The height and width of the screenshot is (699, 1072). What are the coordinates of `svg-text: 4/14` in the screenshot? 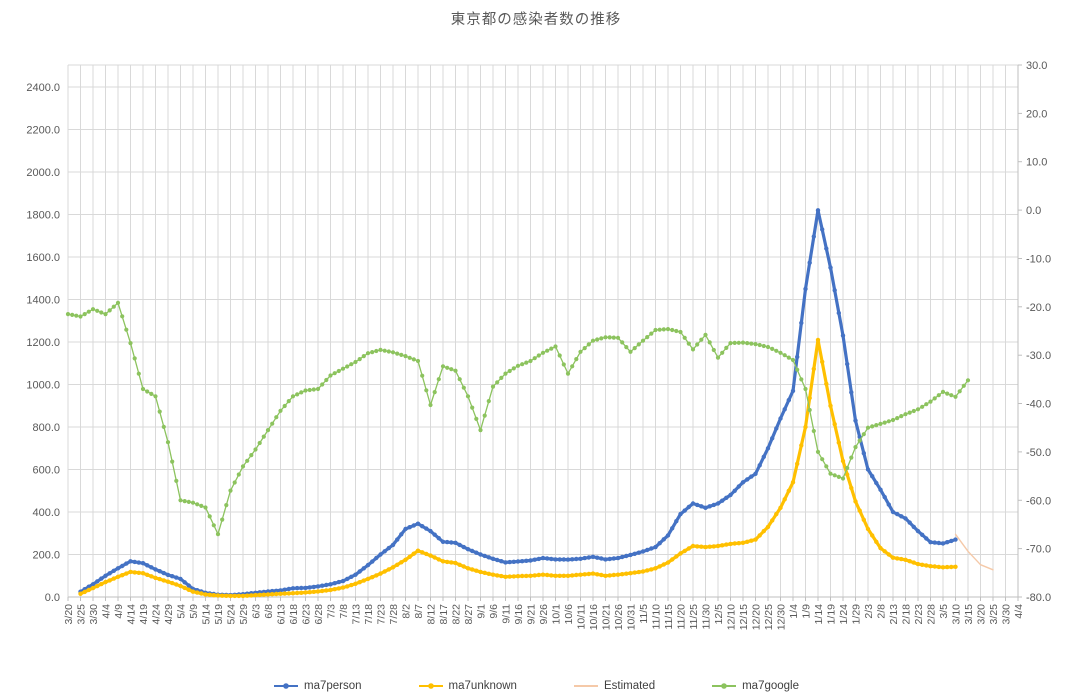 It's located at (131, 614).